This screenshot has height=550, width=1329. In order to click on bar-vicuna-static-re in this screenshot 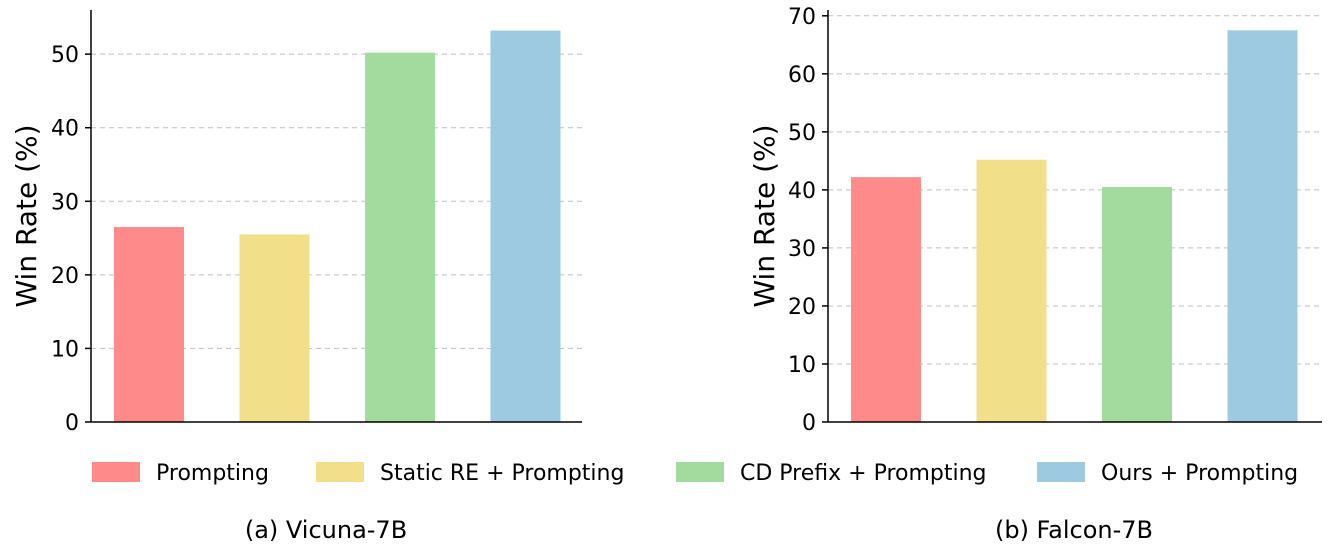, I will do `click(274, 328)`.